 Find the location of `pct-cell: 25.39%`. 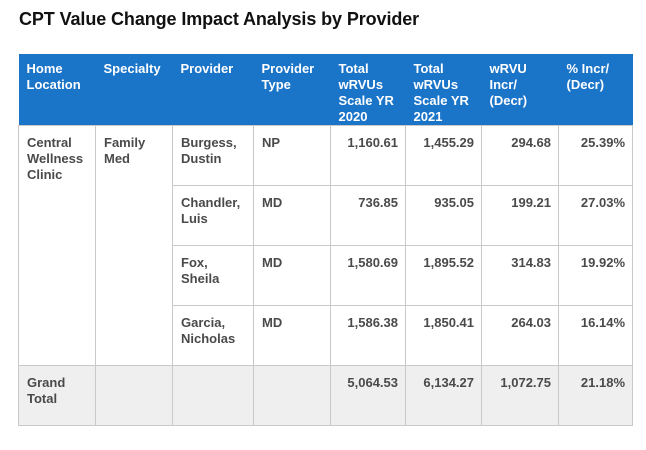

pct-cell: 25.39% is located at coordinates (595, 155).